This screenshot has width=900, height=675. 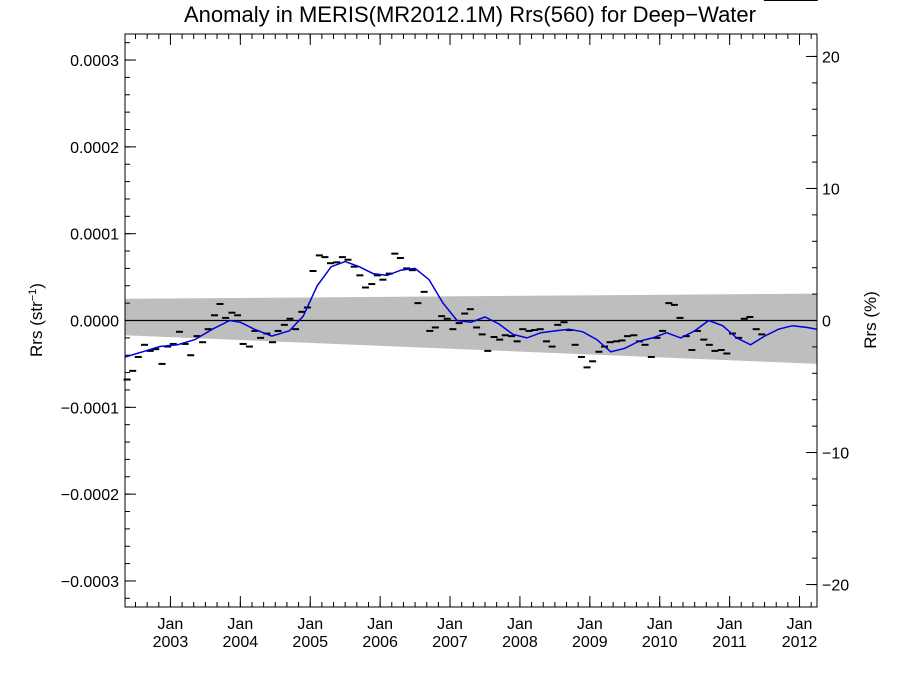 I want to click on y-axis-label-right: Rrs (%), so click(x=870, y=320).